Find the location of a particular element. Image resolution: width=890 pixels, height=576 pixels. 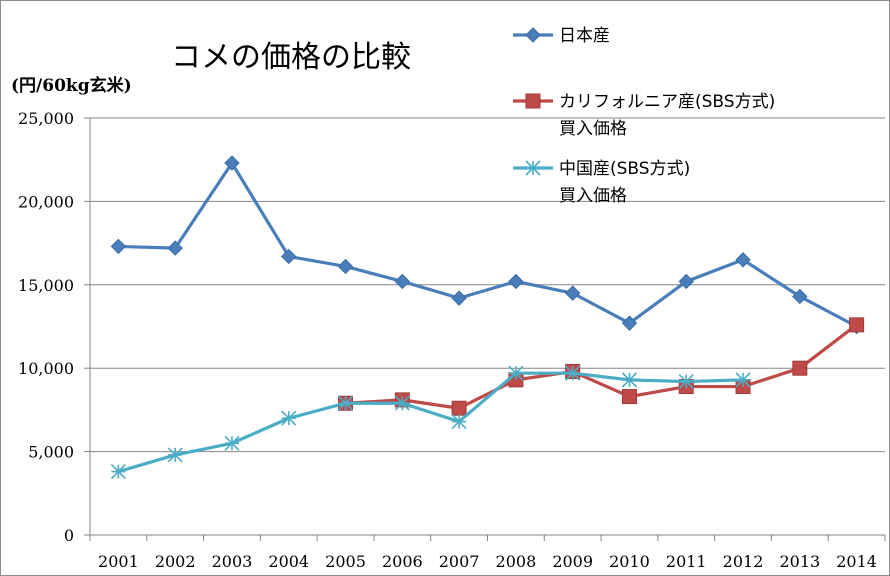

y-tick-label: 5,000 is located at coordinates (51, 452).